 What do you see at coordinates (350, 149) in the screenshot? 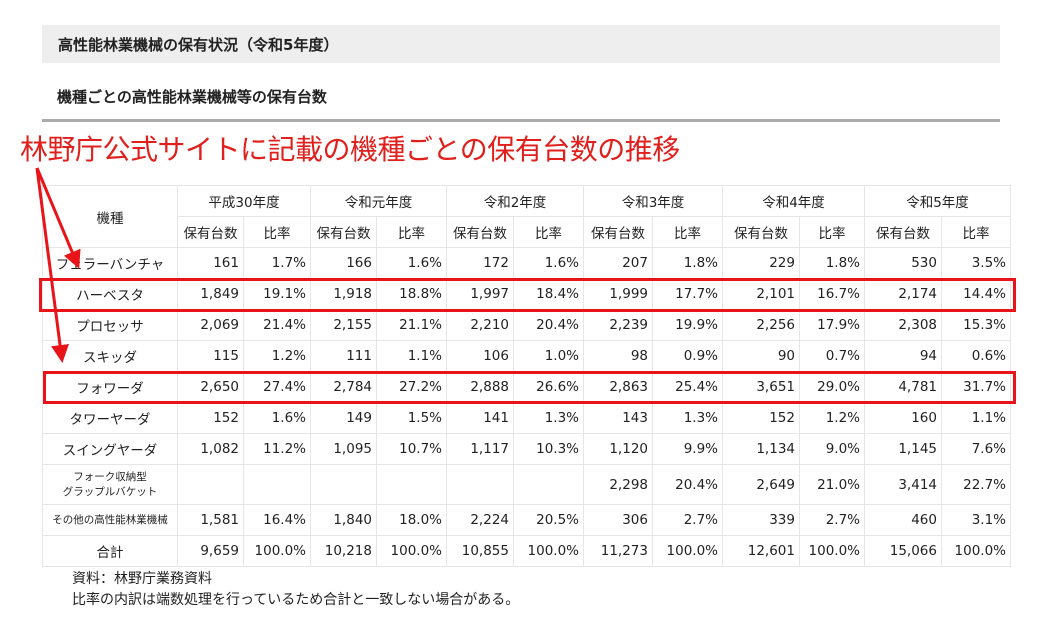
I see `annotation-text: 林野庁公式サイトに記載の機種ごとの保有台数の推移` at bounding box center [350, 149].